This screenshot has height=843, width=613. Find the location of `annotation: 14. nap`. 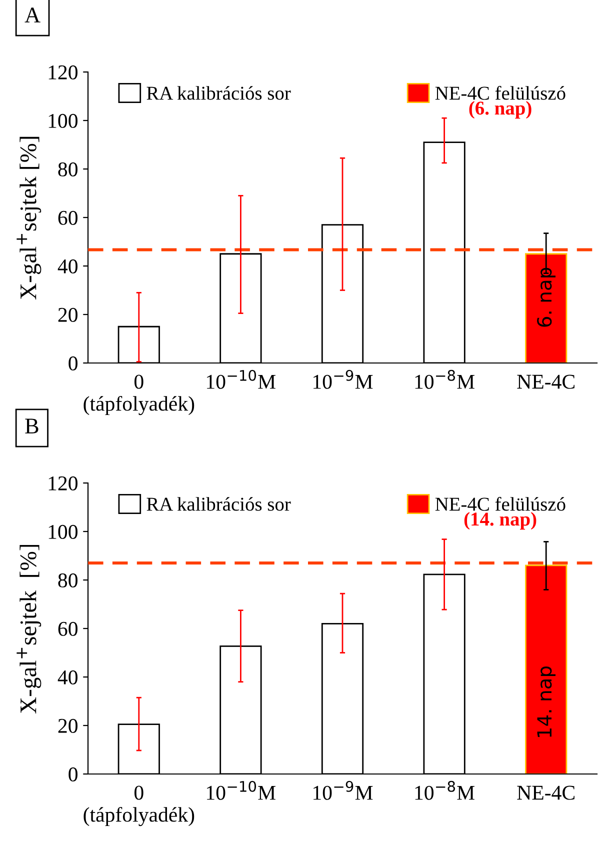

annotation: 14. nap is located at coordinates (546, 701).